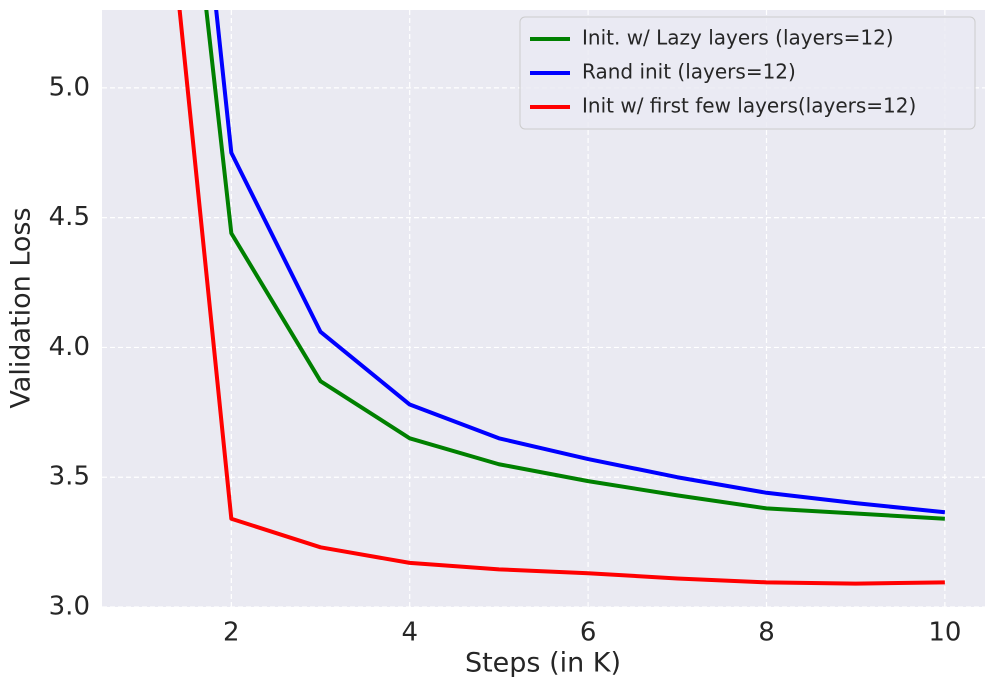 This screenshot has height=691, width=996. I want to click on y-tick-label: 5.0, so click(69, 87).